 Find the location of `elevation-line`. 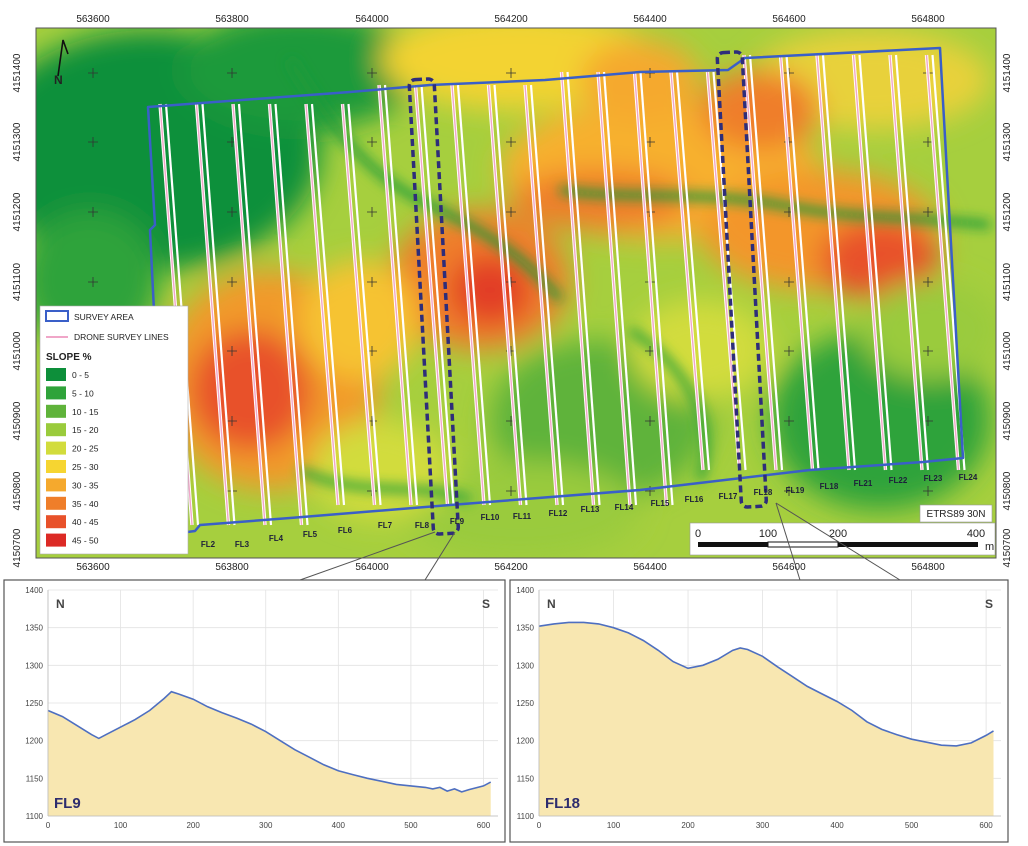

elevation-line is located at coordinates (269, 741).